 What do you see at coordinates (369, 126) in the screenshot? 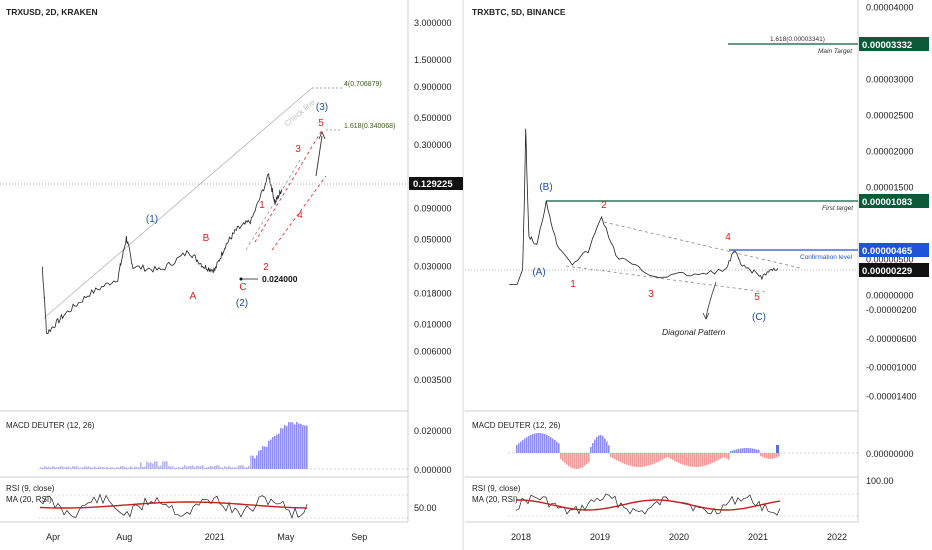
I see `projection-1618-label: 1.618(0.340068)` at bounding box center [369, 126].